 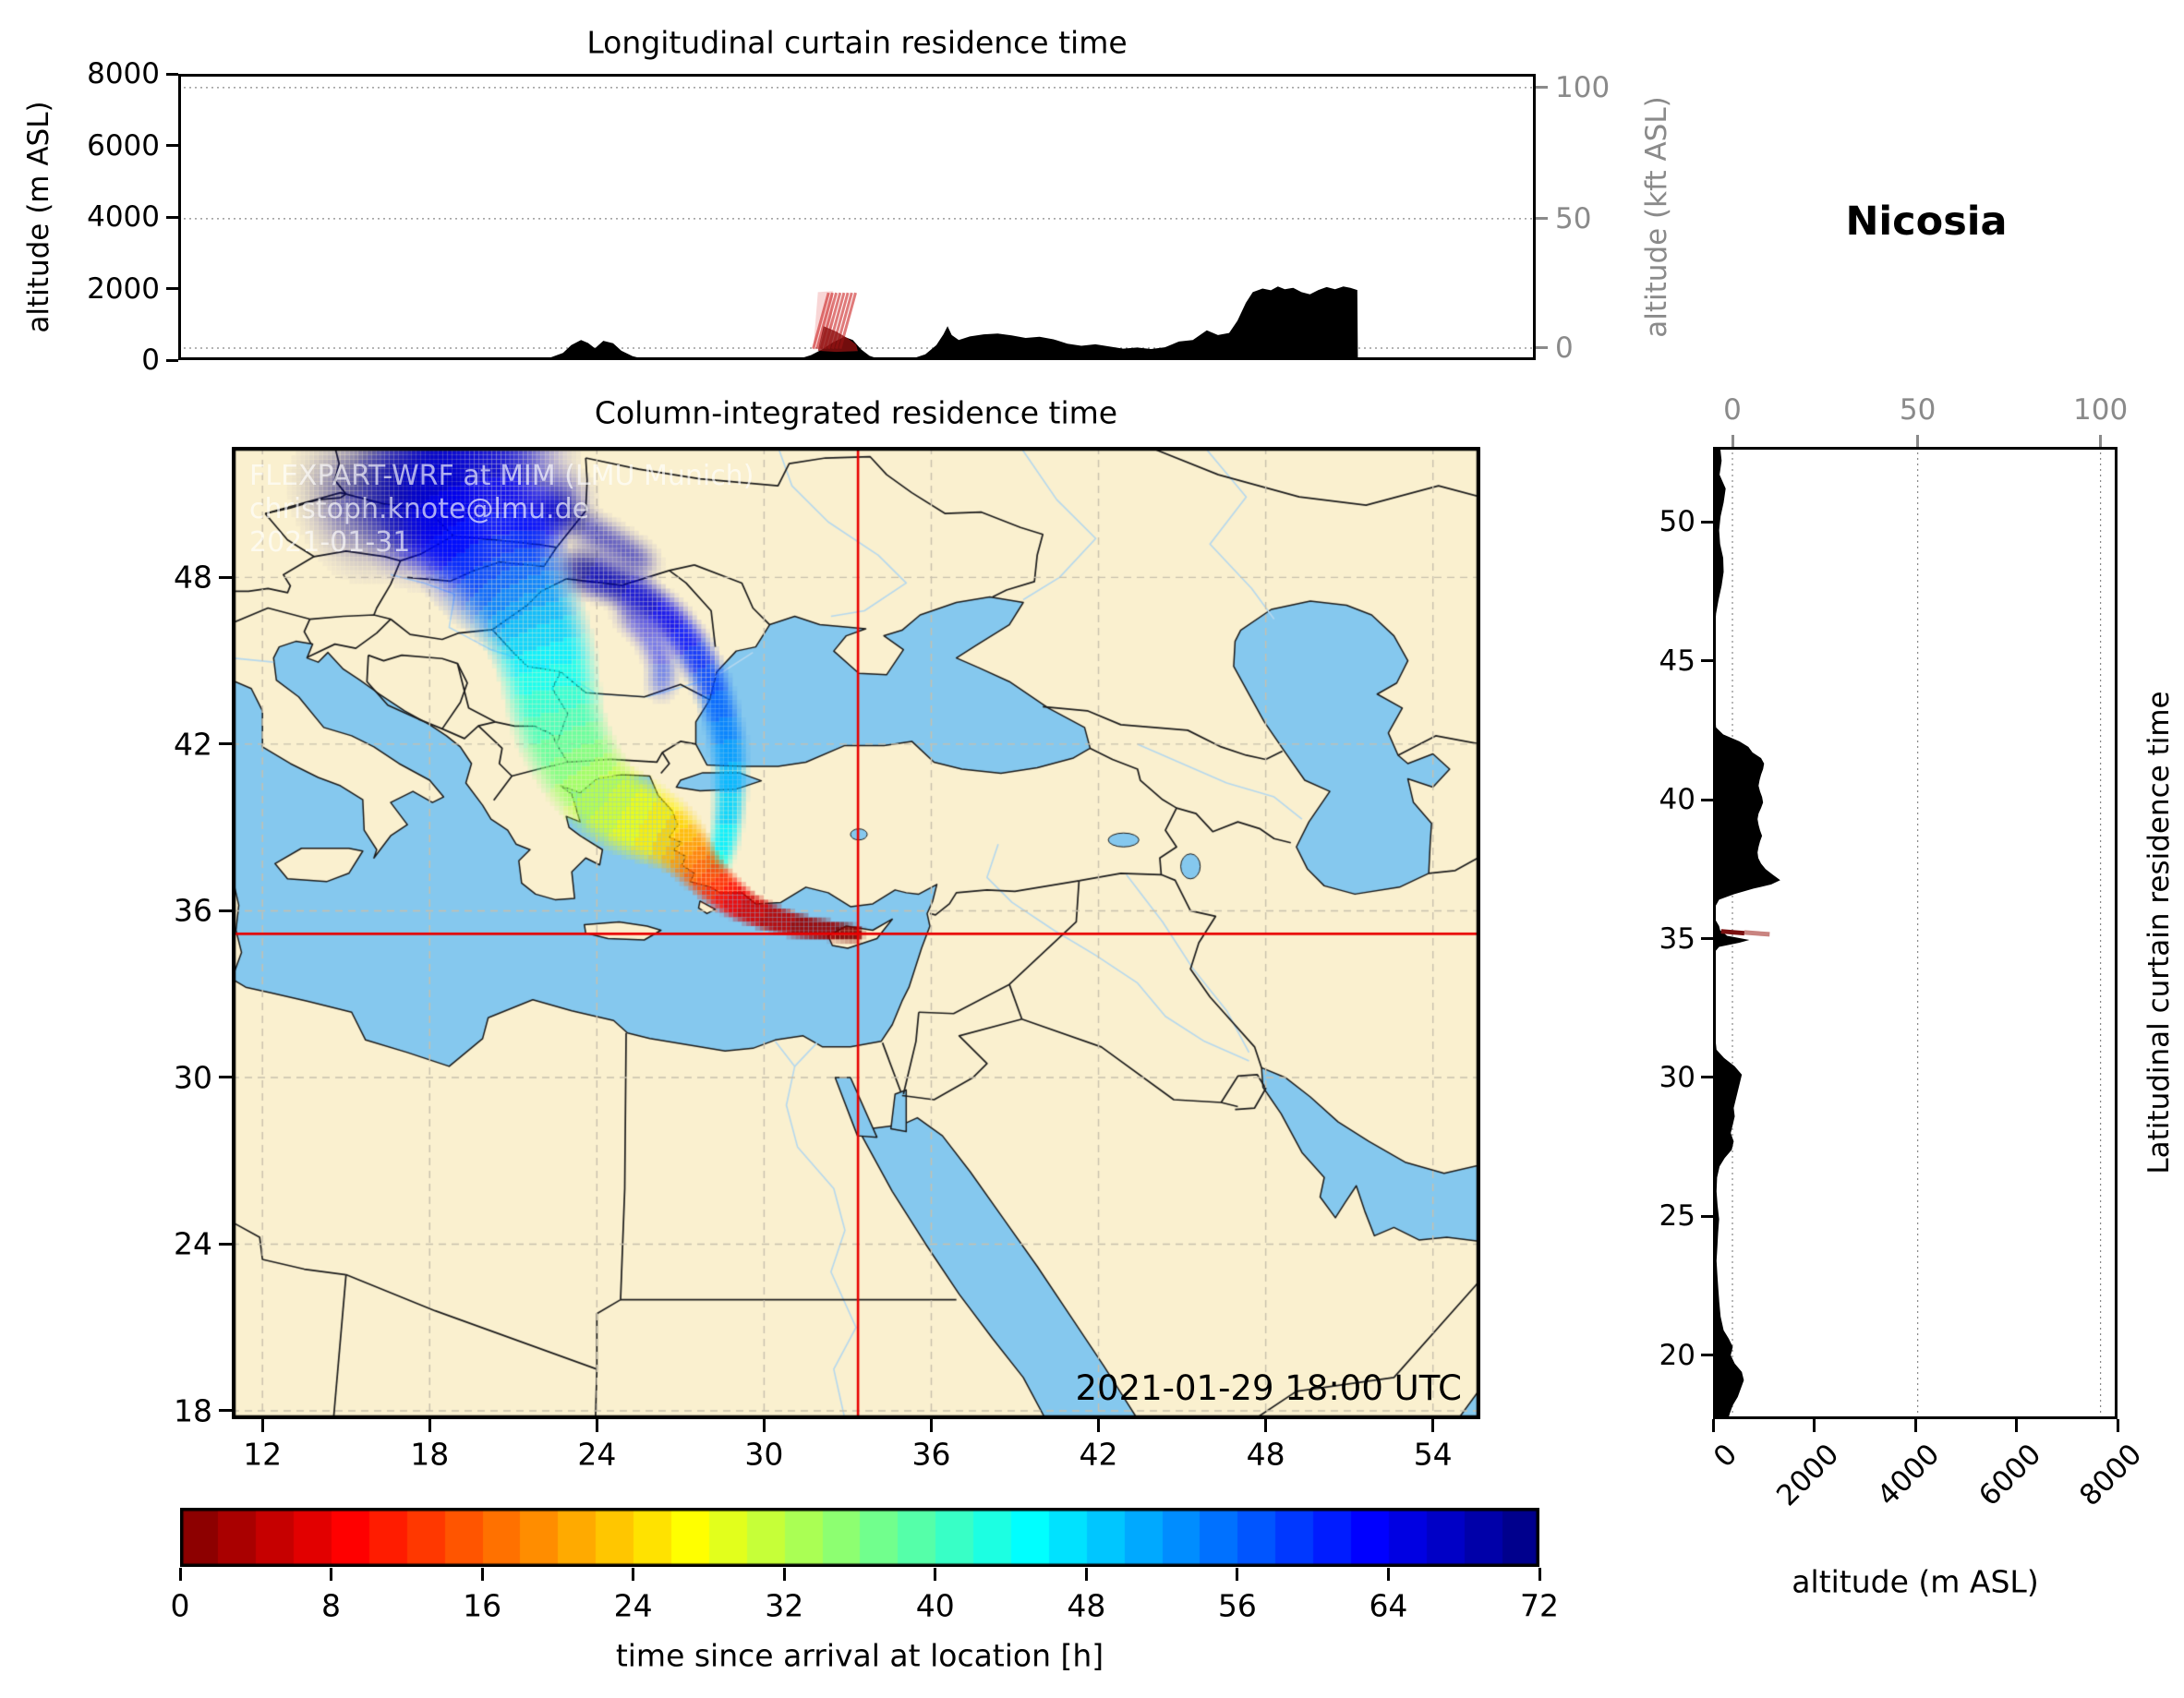 I want to click on map-title: Column-integrated residence time, so click(x=856, y=412).